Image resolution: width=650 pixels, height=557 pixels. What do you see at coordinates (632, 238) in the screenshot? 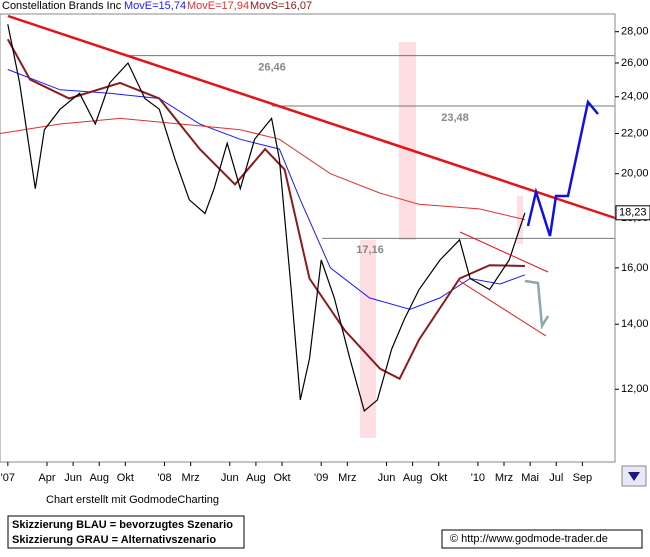
I see `y-axis-area` at bounding box center [632, 238].